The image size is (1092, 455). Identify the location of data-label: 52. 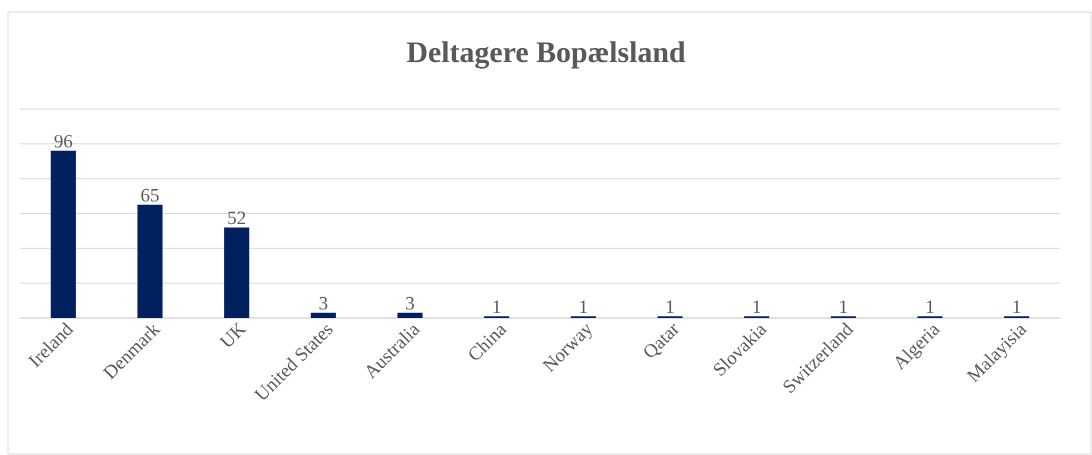
(237, 218).